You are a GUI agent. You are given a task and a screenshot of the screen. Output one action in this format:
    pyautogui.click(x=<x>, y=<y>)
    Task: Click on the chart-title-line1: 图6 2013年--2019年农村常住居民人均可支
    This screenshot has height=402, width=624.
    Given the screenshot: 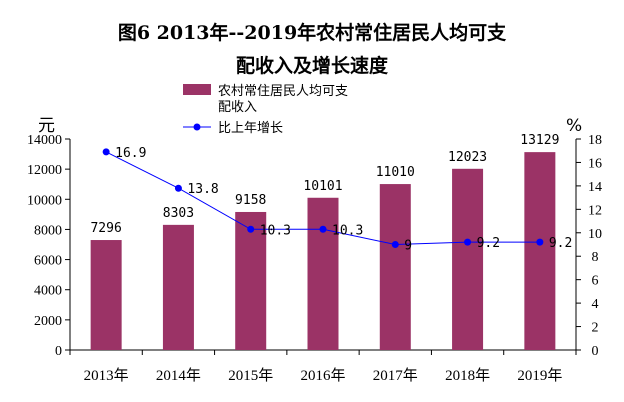 What is the action you would take?
    pyautogui.click(x=312, y=32)
    